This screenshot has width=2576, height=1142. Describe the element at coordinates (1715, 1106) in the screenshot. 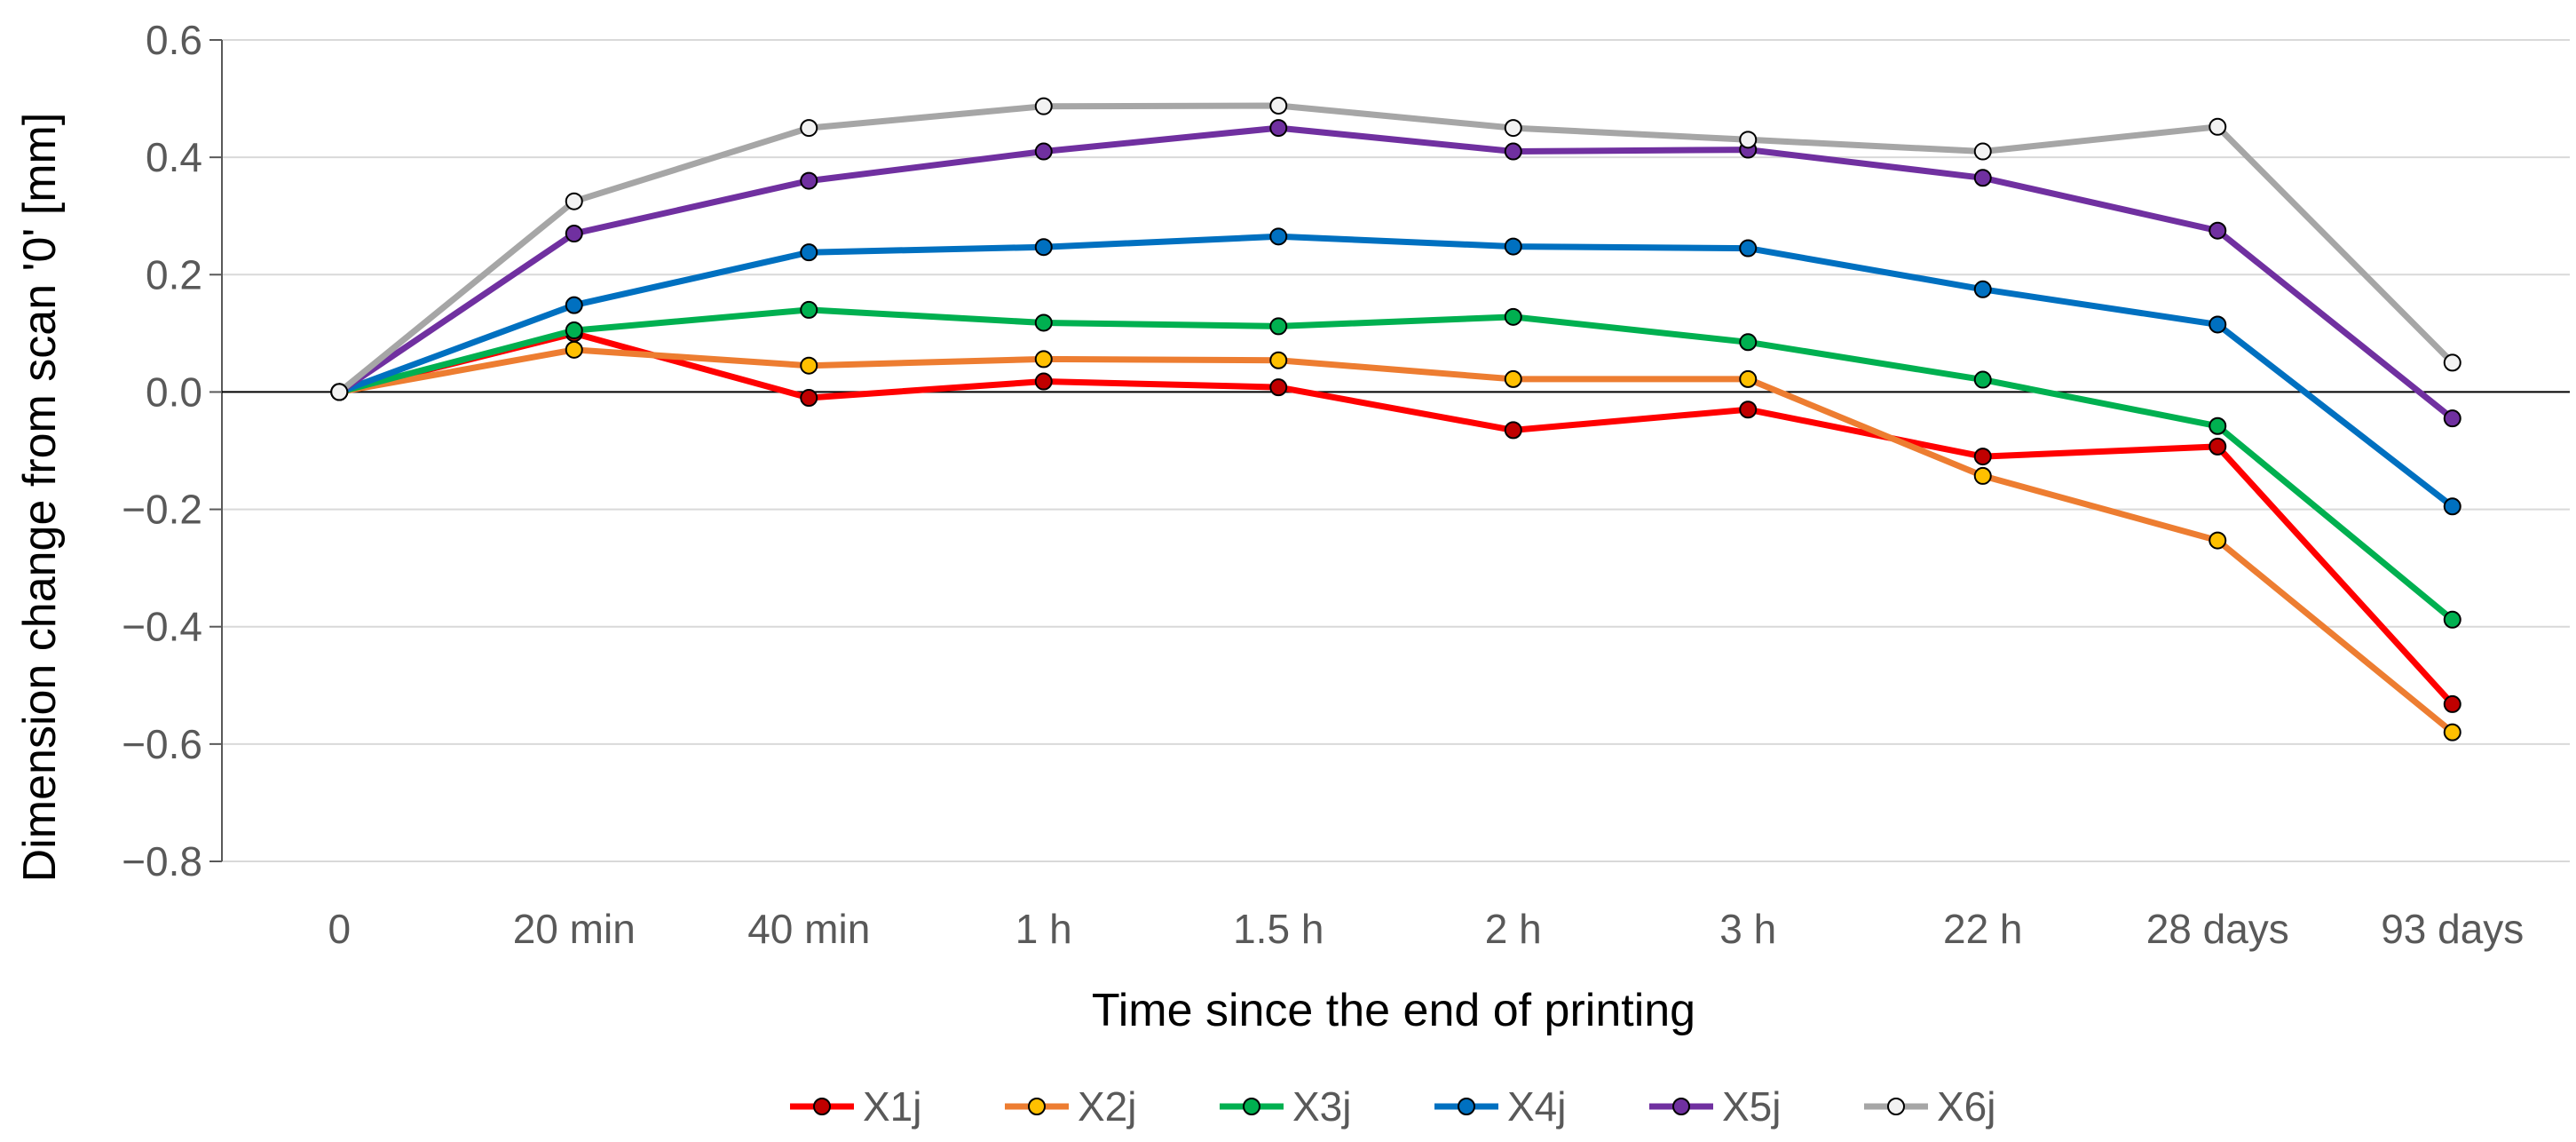

I see `legend-item: X5j` at that location.